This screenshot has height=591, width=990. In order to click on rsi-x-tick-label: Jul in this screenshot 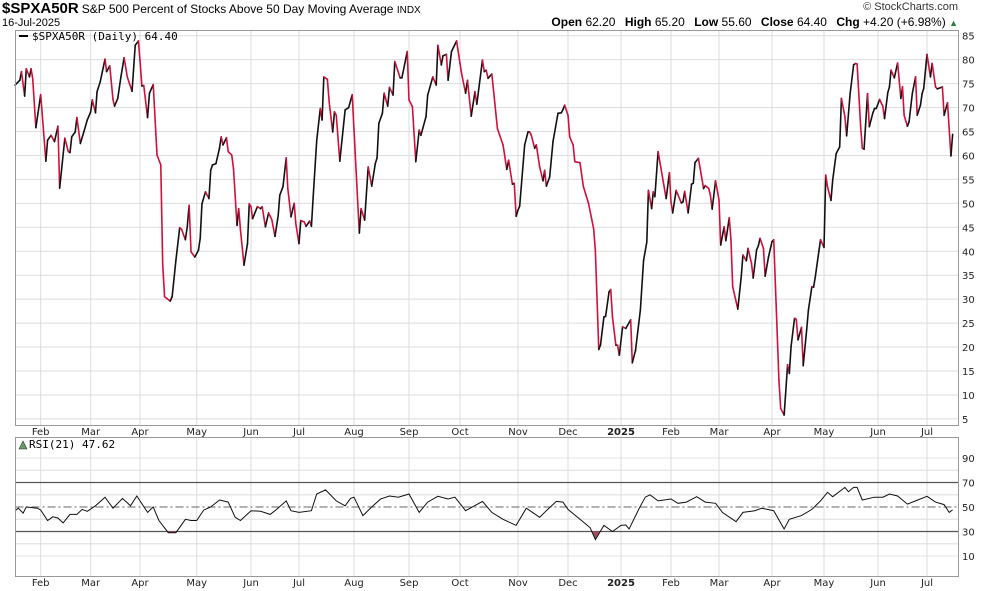, I will do `click(926, 583)`.